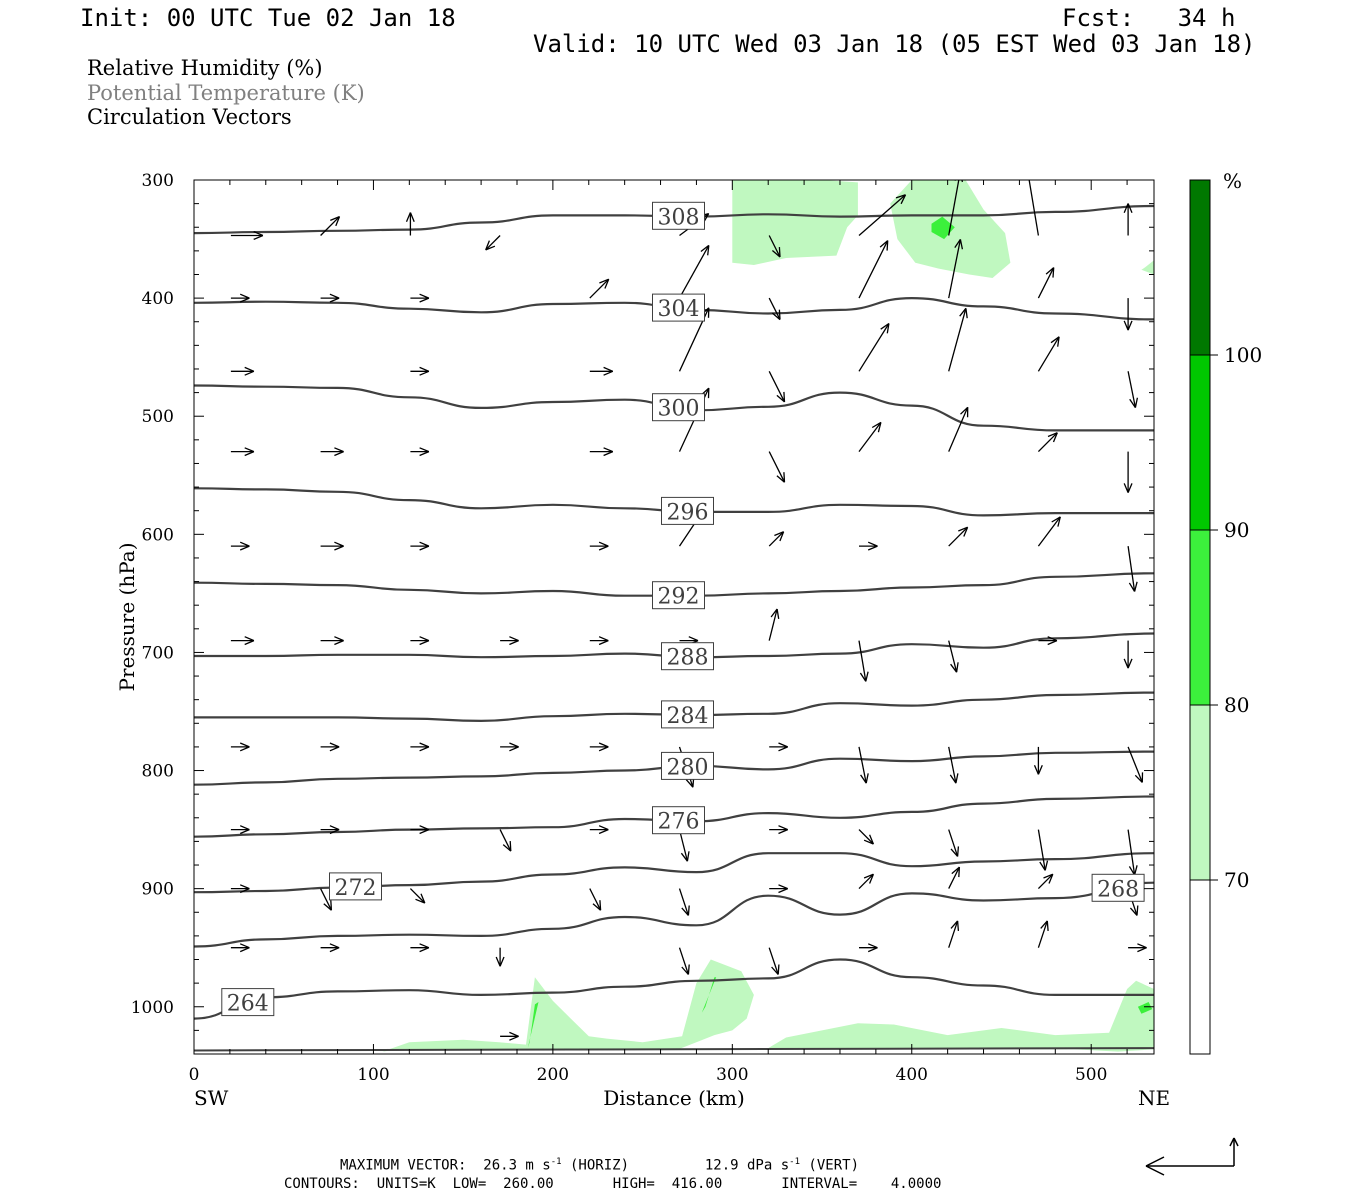 The width and height of the screenshot is (1350, 1200). What do you see at coordinates (912, 1075) in the screenshot?
I see `x-tick-label: 400` at bounding box center [912, 1075].